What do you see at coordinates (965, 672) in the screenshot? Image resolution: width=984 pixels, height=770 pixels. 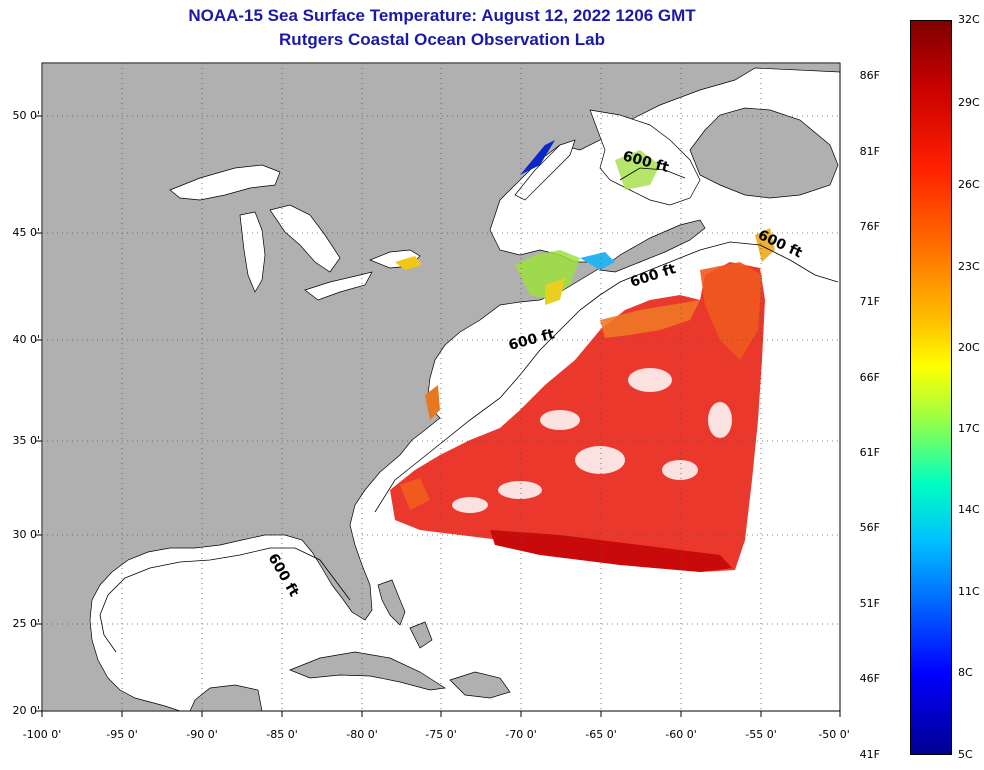 I see `colorbar-celsius-label: 8C` at bounding box center [965, 672].